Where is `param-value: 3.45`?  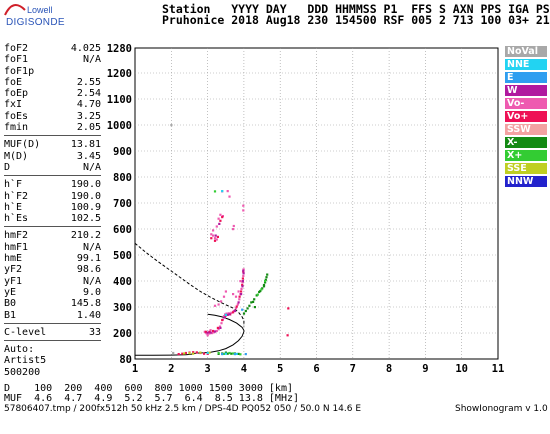 param-value: 3.45 is located at coordinates (88, 156).